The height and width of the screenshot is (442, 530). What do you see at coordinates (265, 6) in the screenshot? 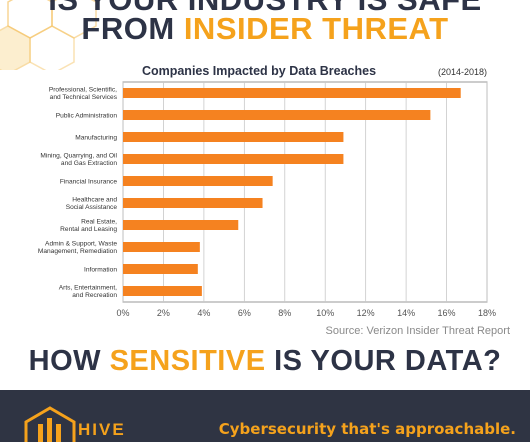
I see `headline-top: IS YOUR INDUSTRY IS SAFE` at bounding box center [265, 6].